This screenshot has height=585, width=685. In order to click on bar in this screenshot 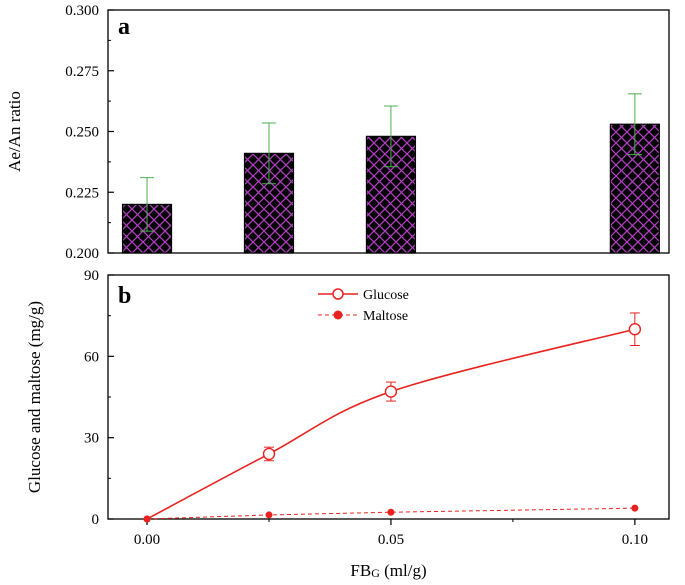, I will do `click(269, 203)`.